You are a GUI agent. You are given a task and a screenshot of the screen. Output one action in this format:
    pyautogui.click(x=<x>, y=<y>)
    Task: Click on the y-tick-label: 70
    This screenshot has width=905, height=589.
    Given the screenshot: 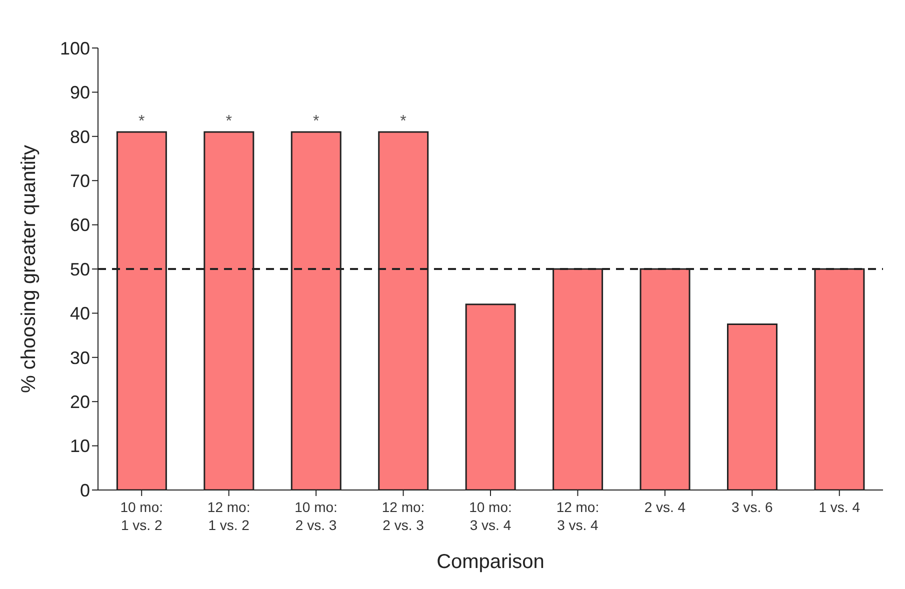 What is the action you would take?
    pyautogui.click(x=80, y=180)
    